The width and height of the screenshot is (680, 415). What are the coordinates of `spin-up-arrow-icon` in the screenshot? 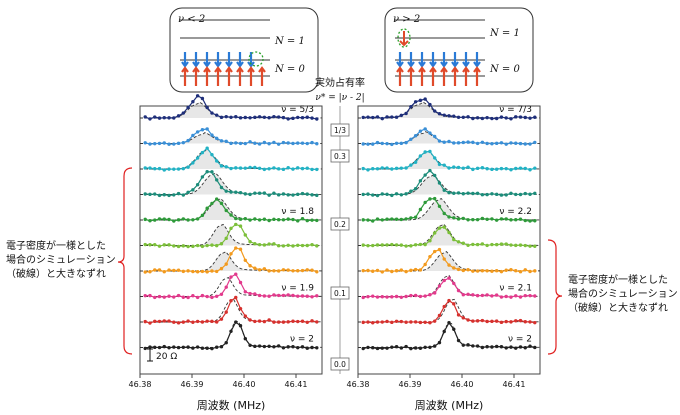 It's located at (433, 76).